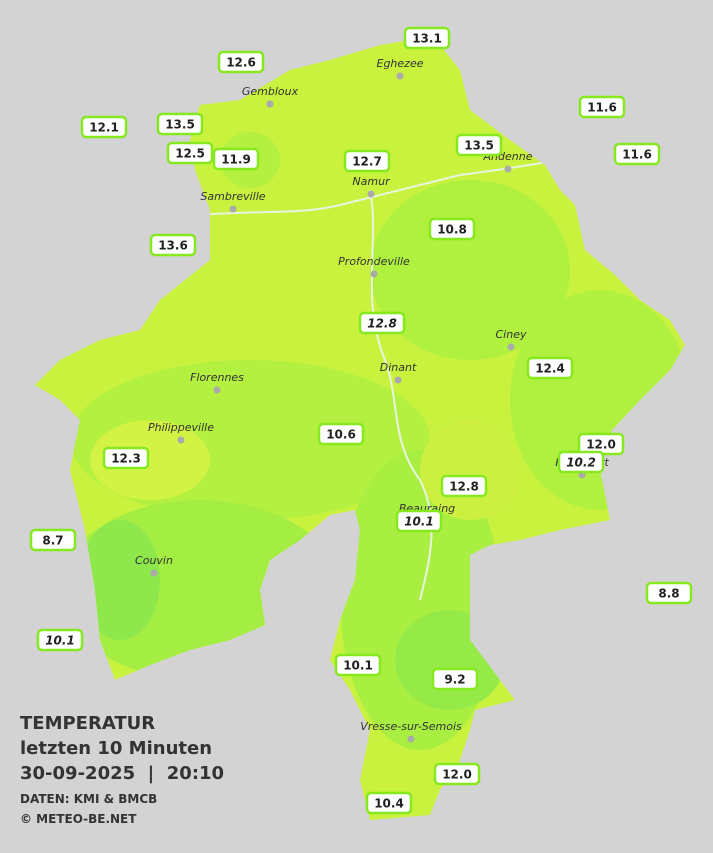 This screenshot has width=713, height=853. What do you see at coordinates (78, 819) in the screenshot?
I see `copyright: © METEO-BE.NET` at bounding box center [78, 819].